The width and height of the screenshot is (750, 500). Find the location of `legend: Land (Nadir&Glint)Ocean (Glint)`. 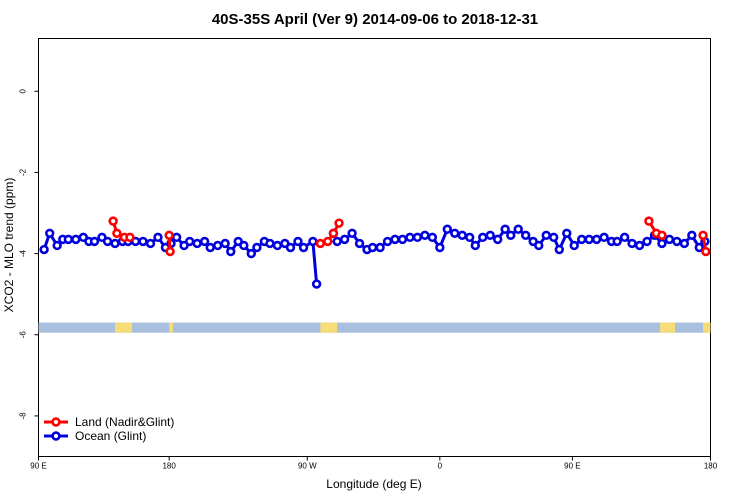

legend: Land (Nadir&Glint)Ocean (Glint) is located at coordinates (109, 429).